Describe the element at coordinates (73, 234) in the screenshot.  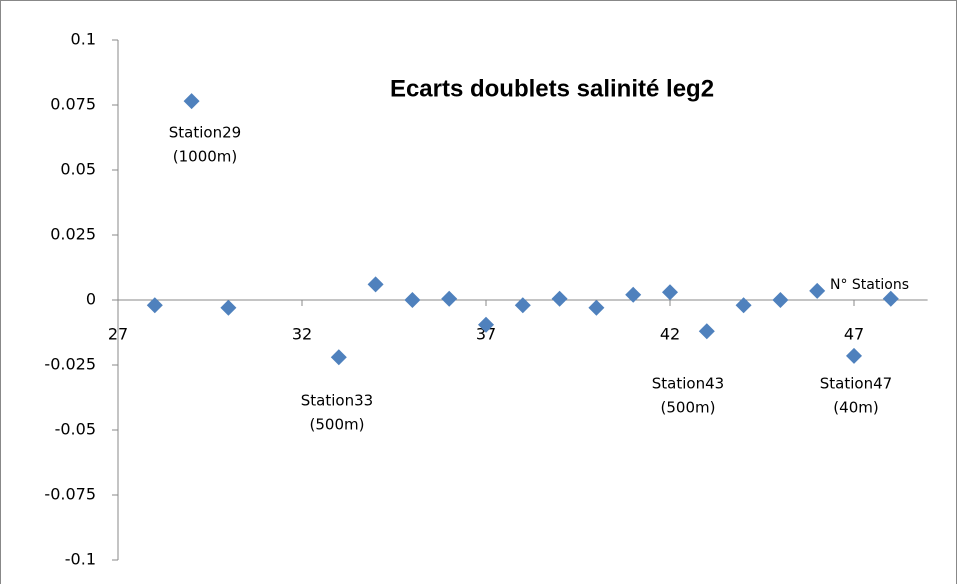
I see `y-tick-label: 0.025` at that location.